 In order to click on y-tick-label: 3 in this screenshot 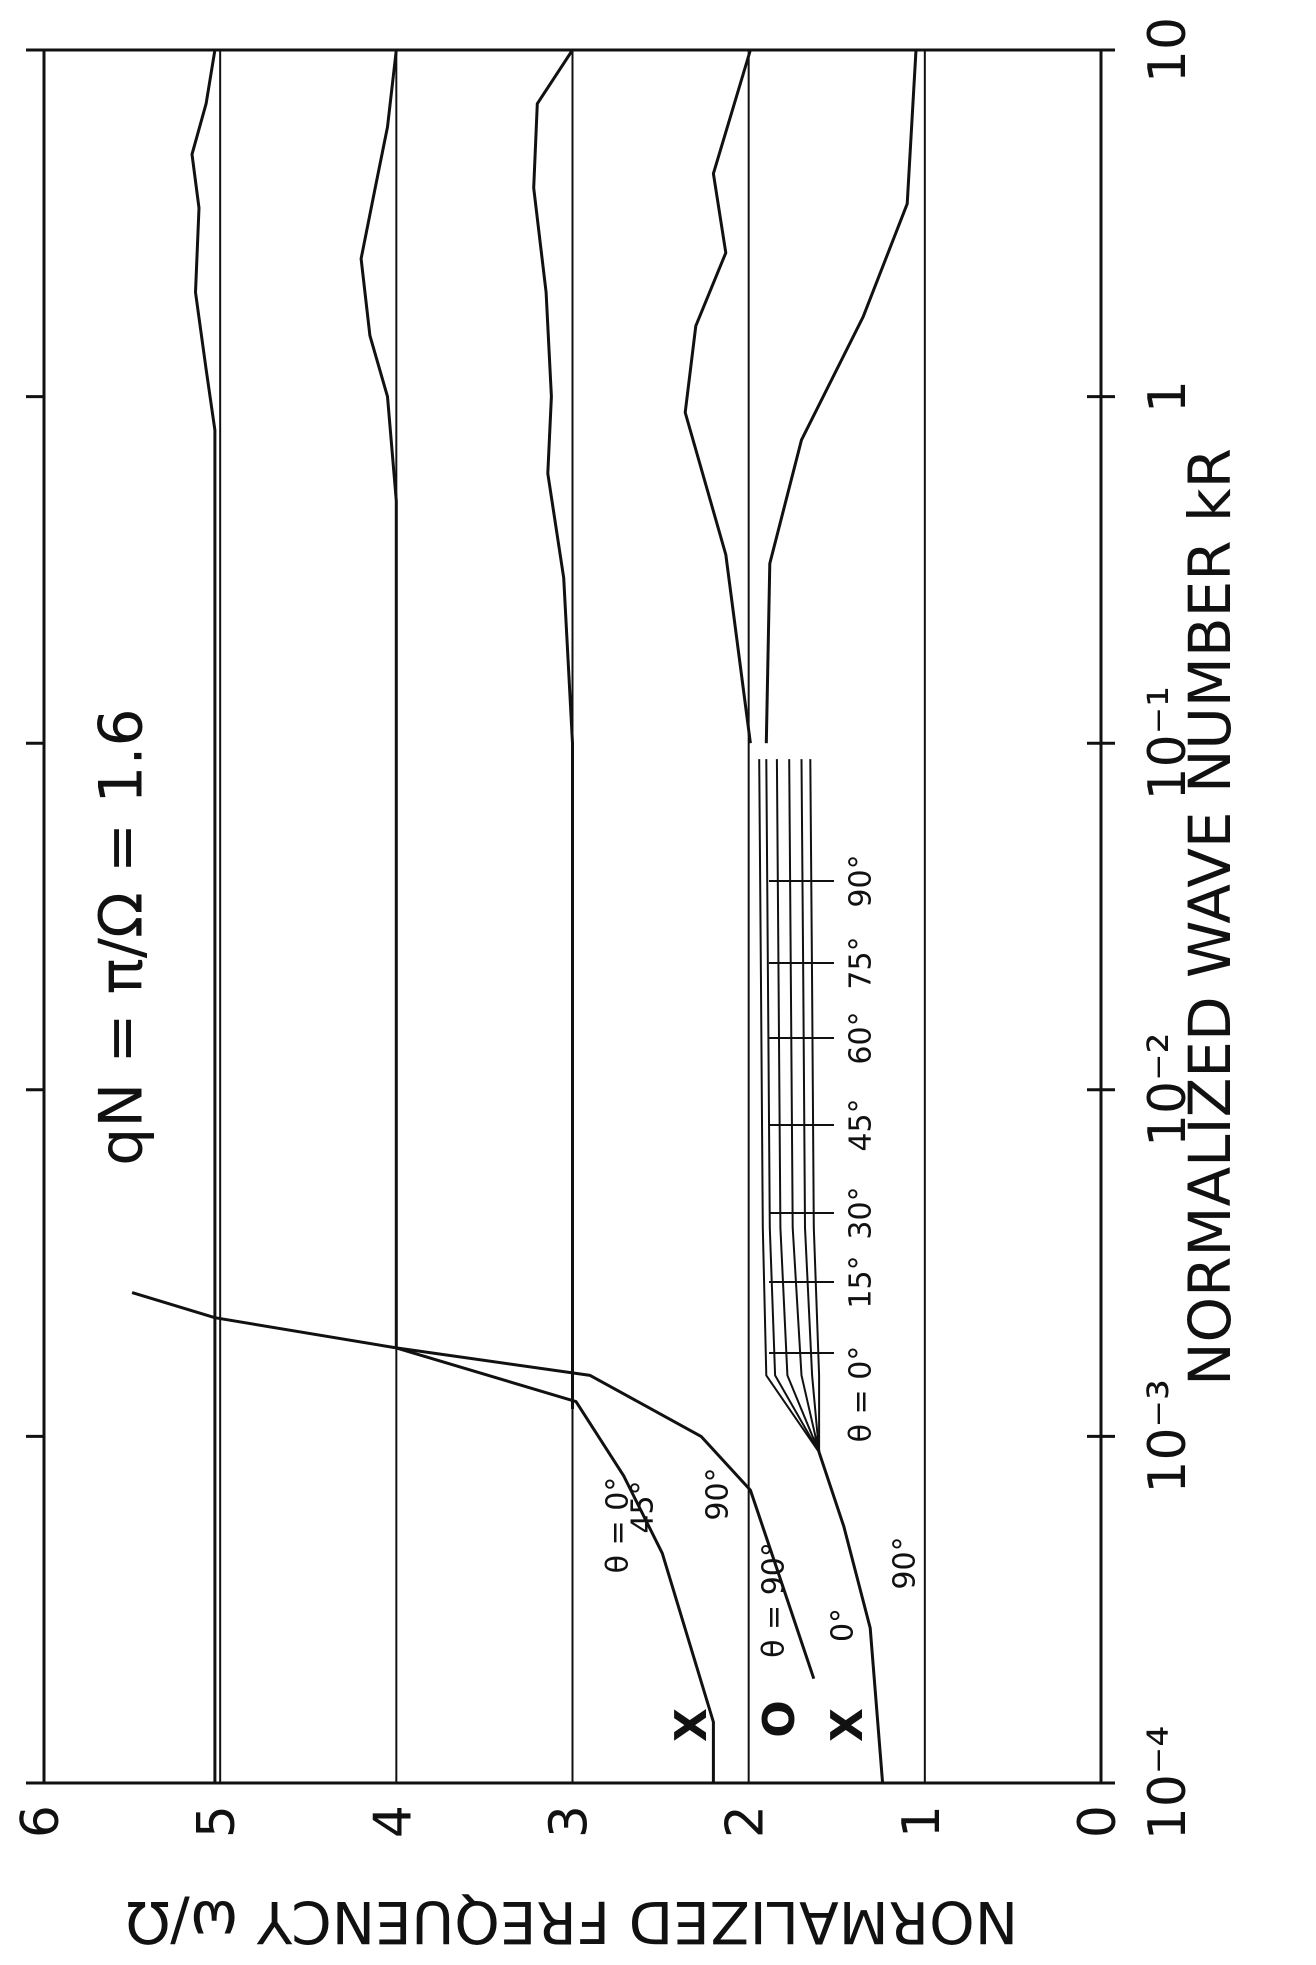, I will do `click(570, 1821)`.